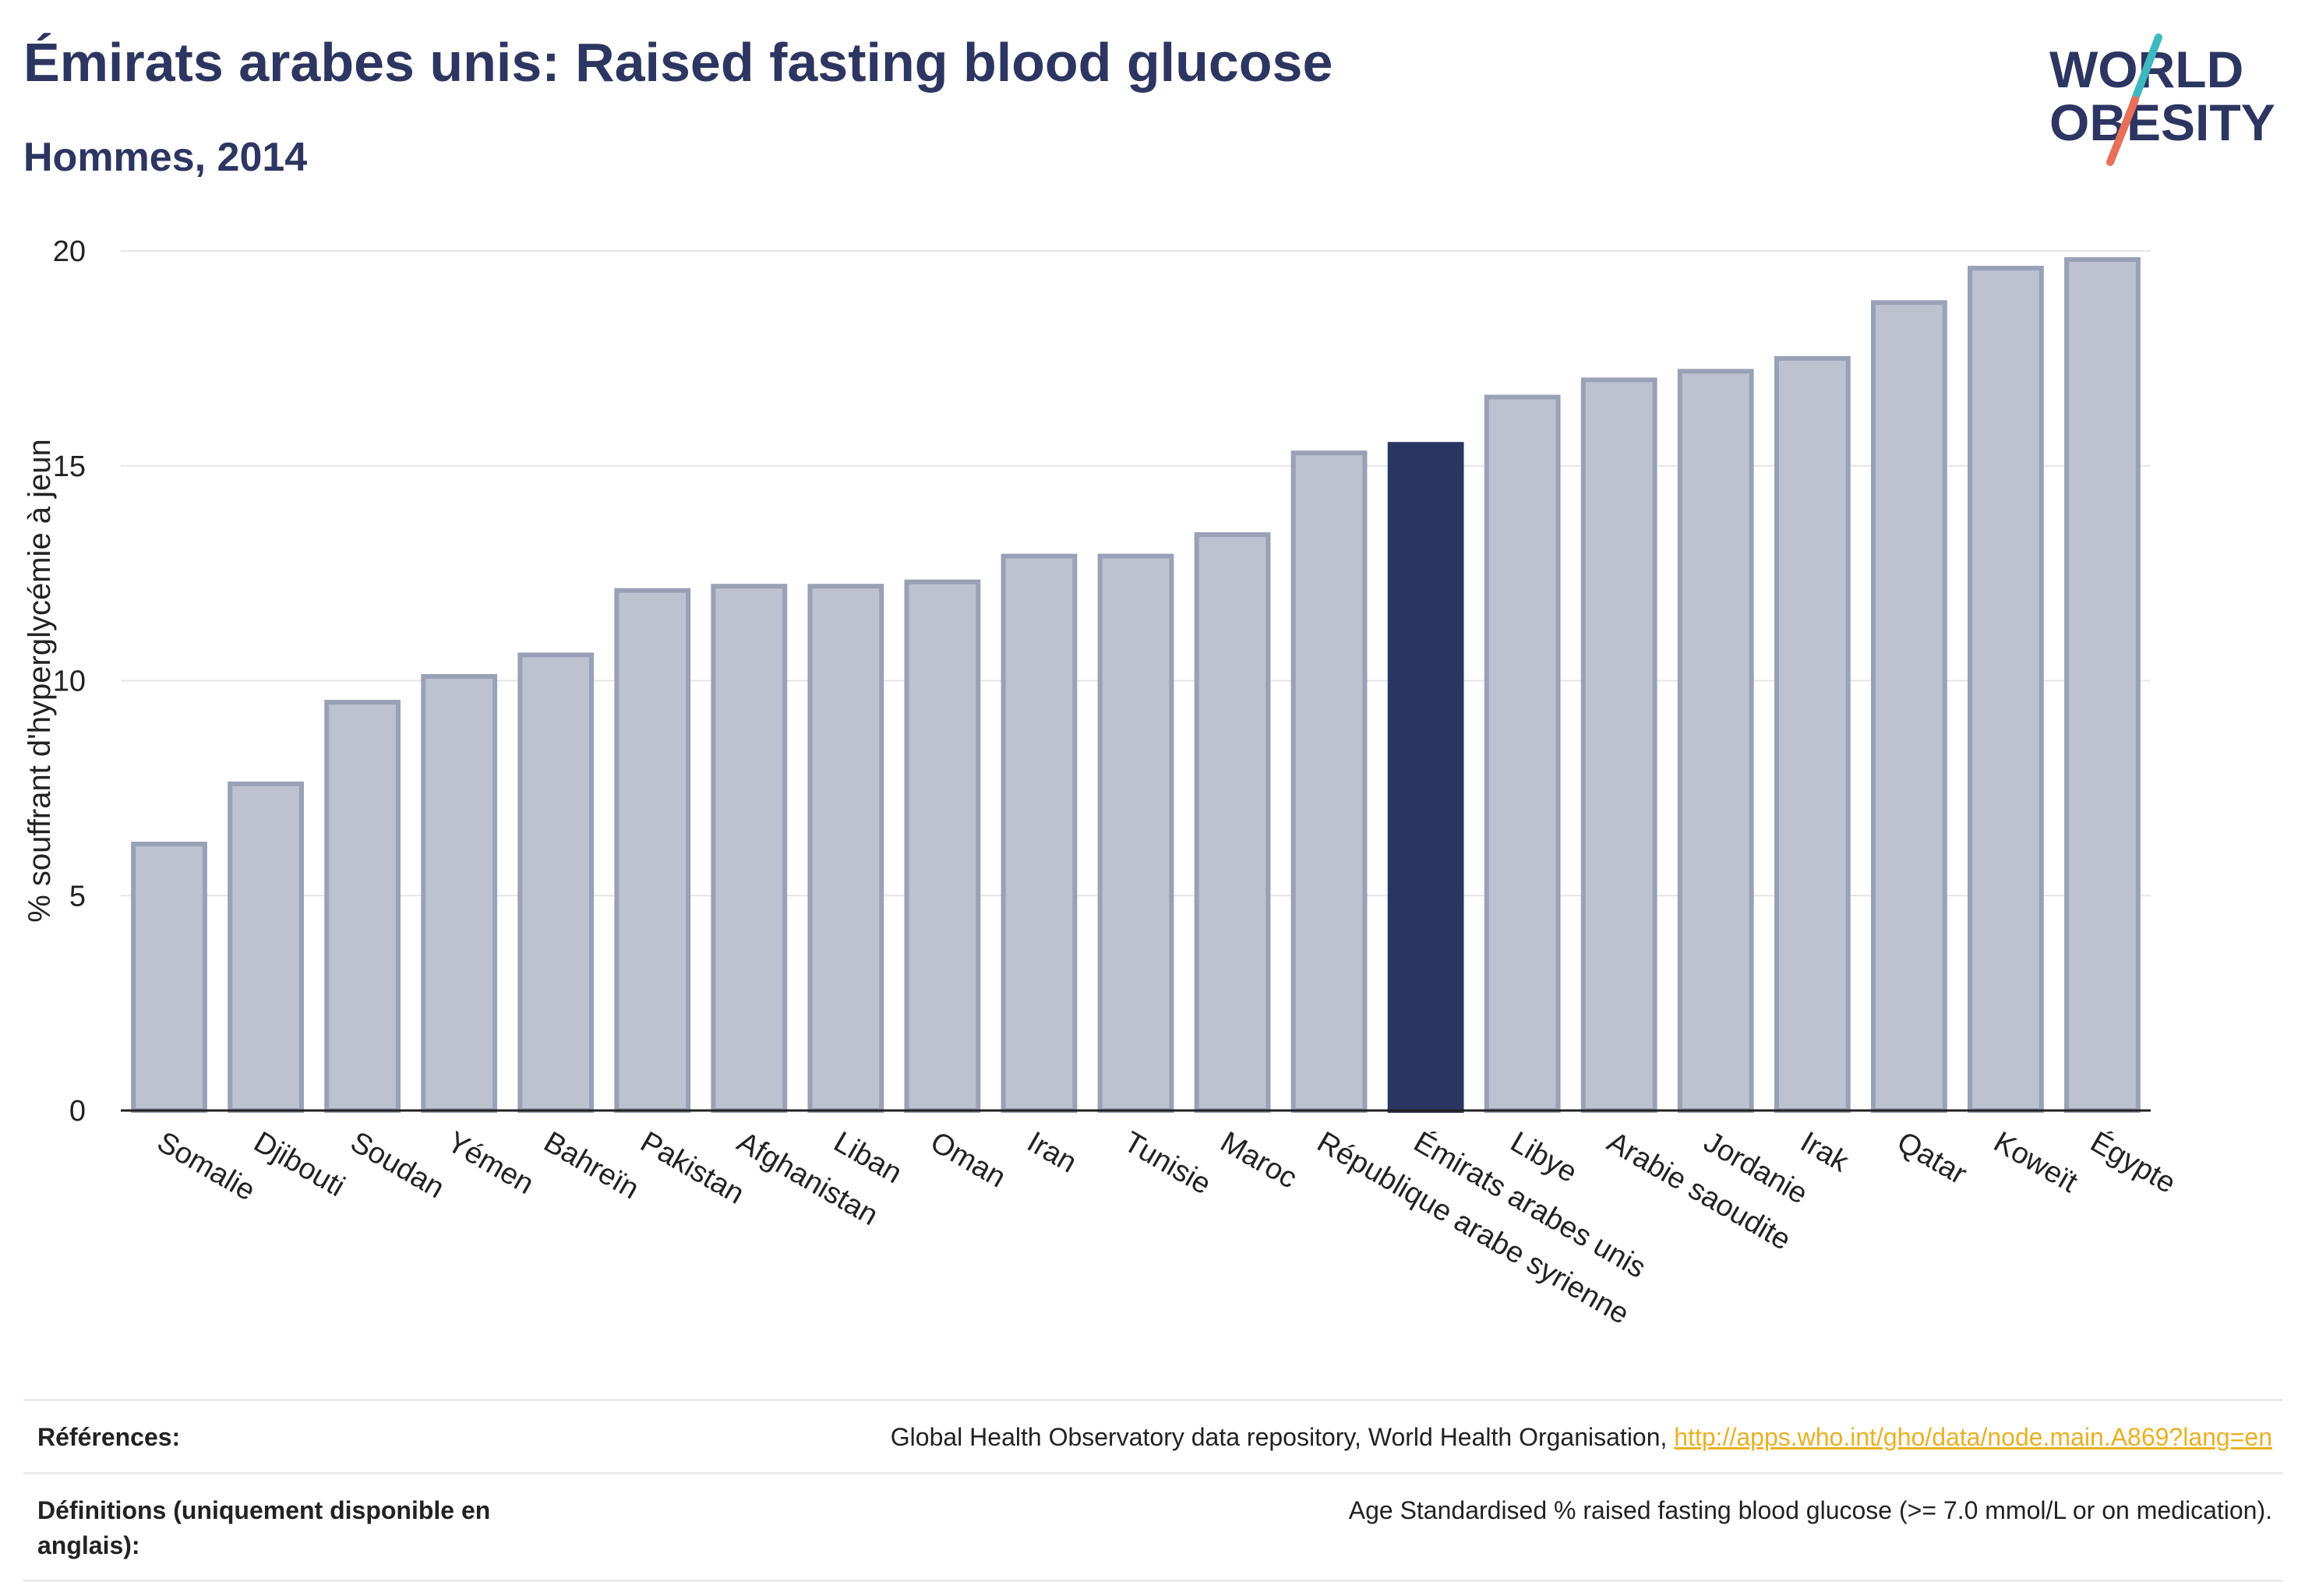 The height and width of the screenshot is (1596, 2305). I want to click on y-tick-label: 5, so click(77, 896).